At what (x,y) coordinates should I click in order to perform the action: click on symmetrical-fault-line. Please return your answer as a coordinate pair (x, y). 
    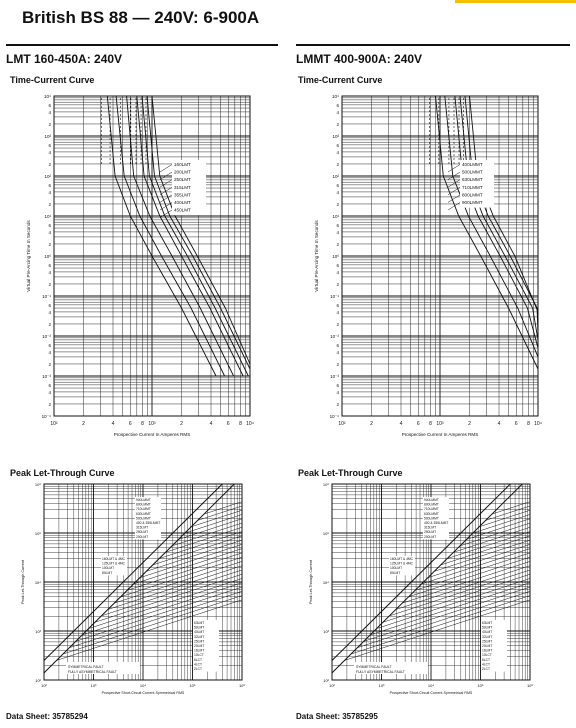
    Looking at the image, I should click on (427, 578).